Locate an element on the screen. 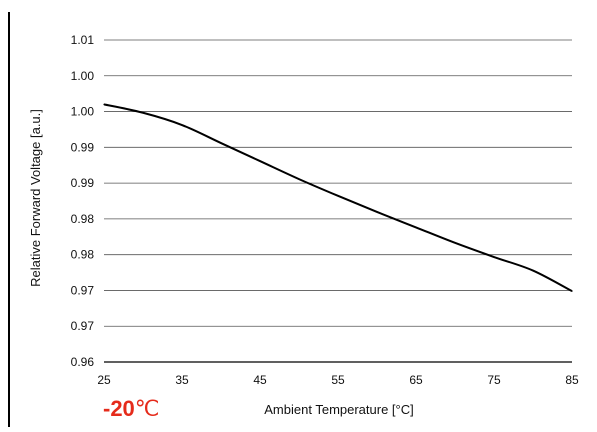  y-tick-labels: 1.01 1.00 1.00 0.99 0.99 0.98 0.98 0.97 0.97 0.96 is located at coordinates (83, 201).